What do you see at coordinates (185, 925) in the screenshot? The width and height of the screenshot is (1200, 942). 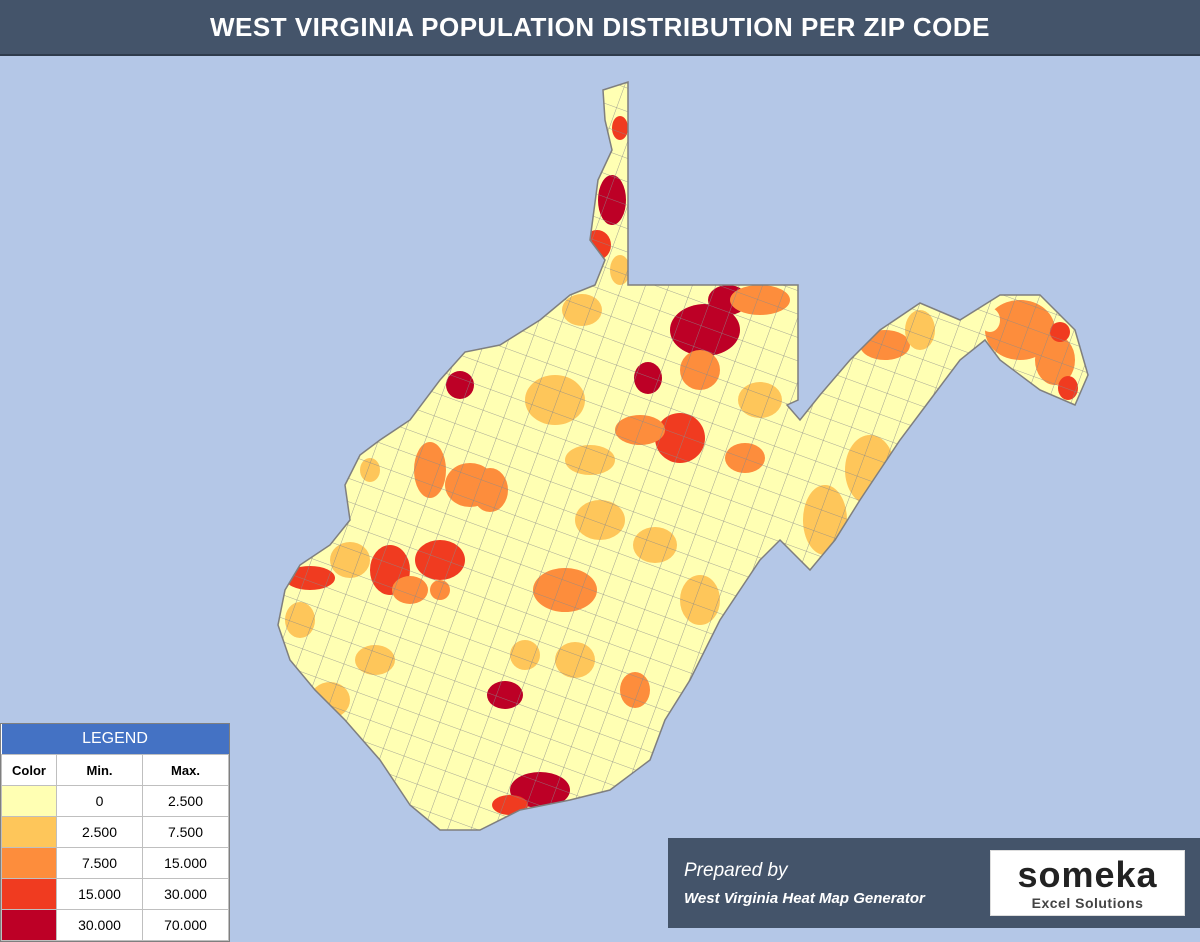 I see `legend-max: 70.000` at bounding box center [185, 925].